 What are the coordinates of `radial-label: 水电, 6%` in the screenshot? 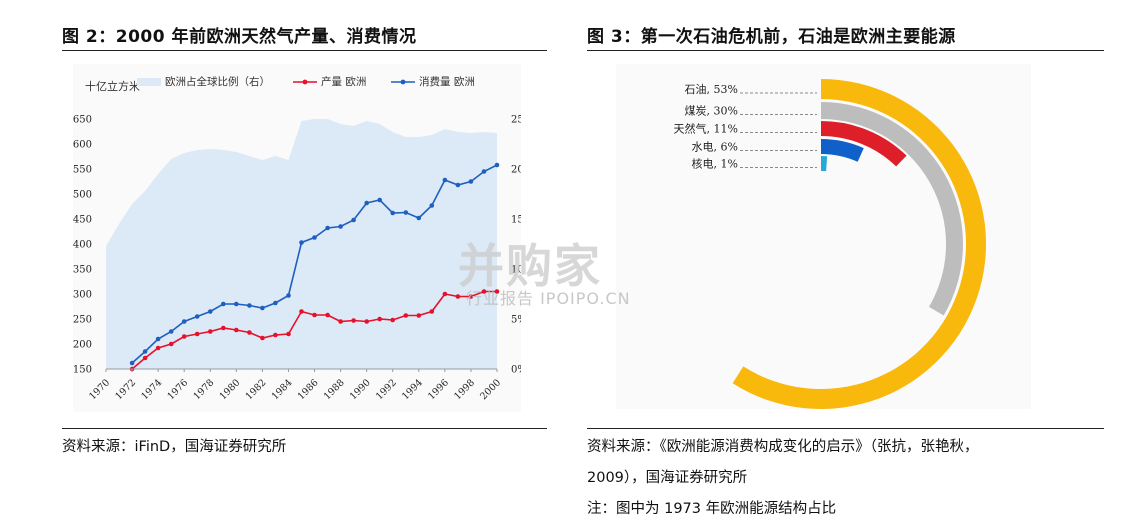 It's located at (715, 147).